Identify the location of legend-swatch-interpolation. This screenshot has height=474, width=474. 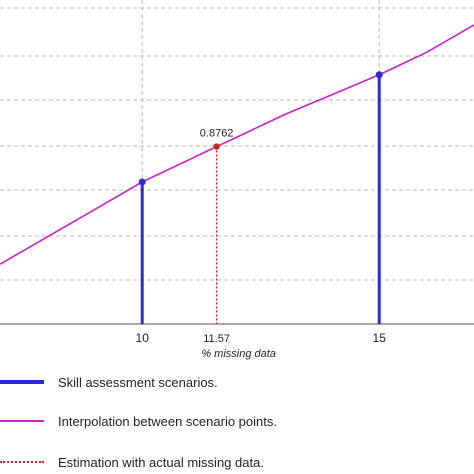
(22, 421).